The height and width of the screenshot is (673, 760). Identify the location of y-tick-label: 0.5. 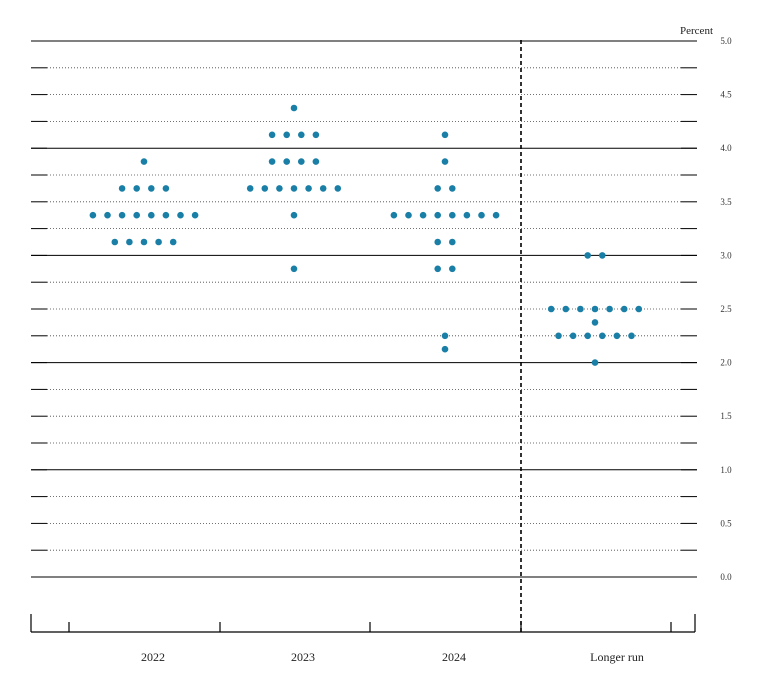
(726, 523).